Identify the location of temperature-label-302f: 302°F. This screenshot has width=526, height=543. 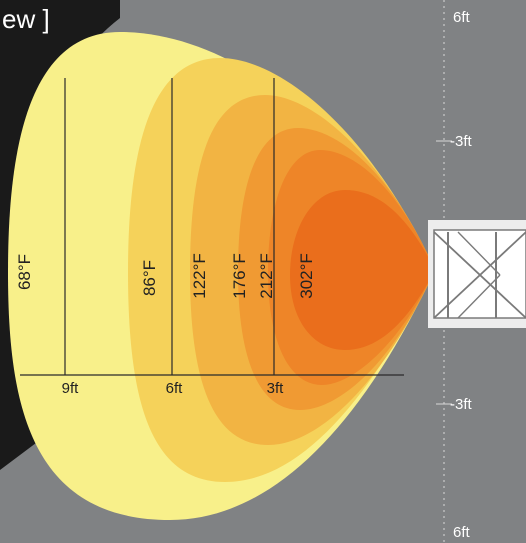
(306, 276).